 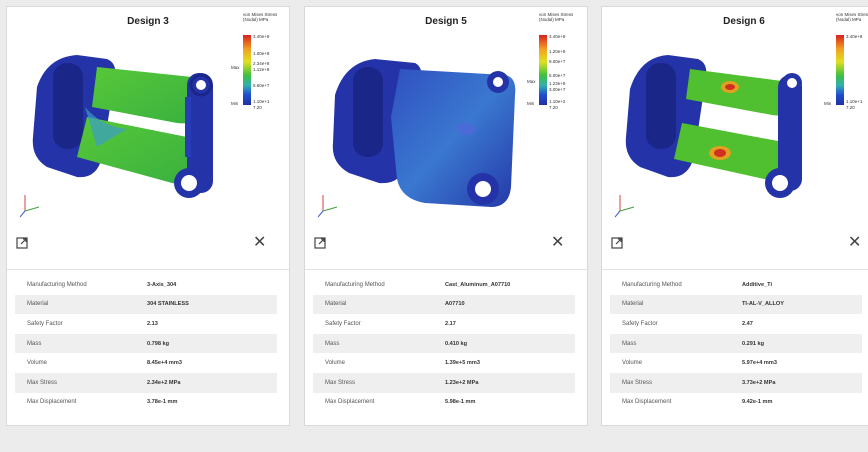 I want to click on property-row: Volume 5.97e+4 mm3, so click(x=736, y=363).